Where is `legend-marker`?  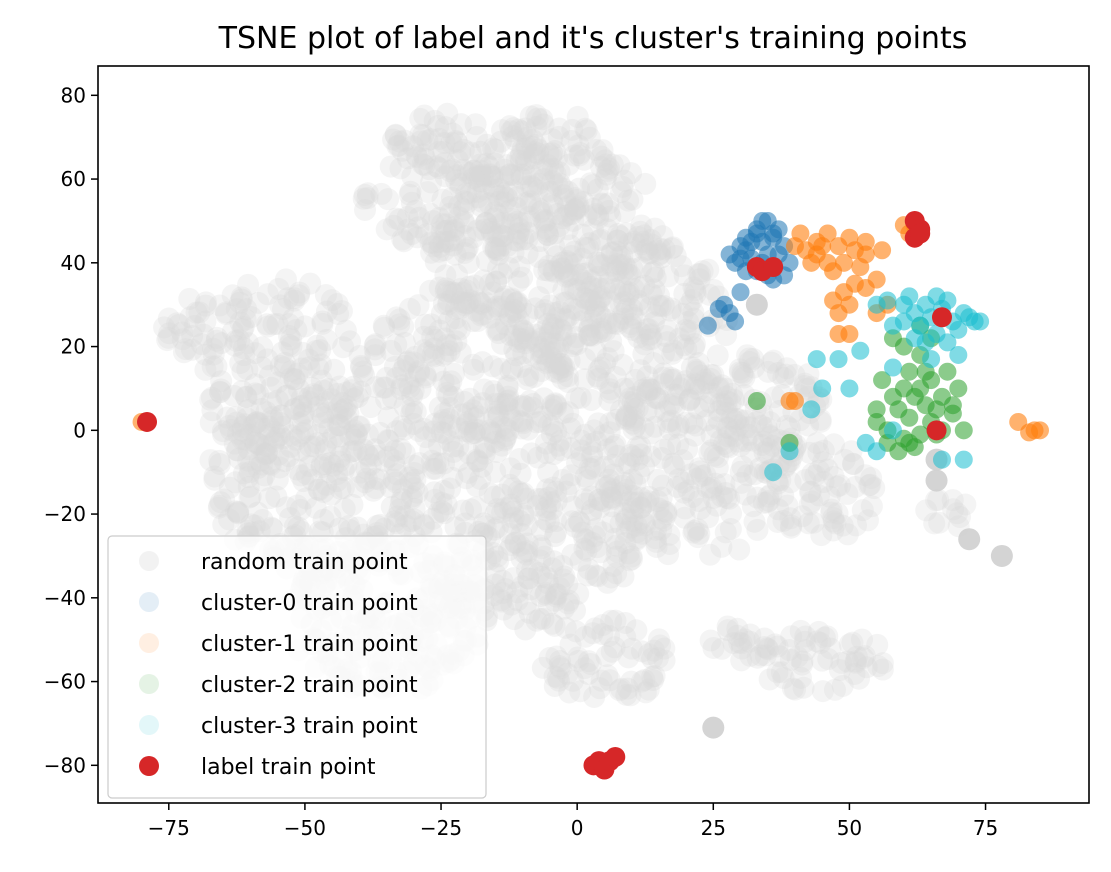
legend-marker is located at coordinates (149, 561).